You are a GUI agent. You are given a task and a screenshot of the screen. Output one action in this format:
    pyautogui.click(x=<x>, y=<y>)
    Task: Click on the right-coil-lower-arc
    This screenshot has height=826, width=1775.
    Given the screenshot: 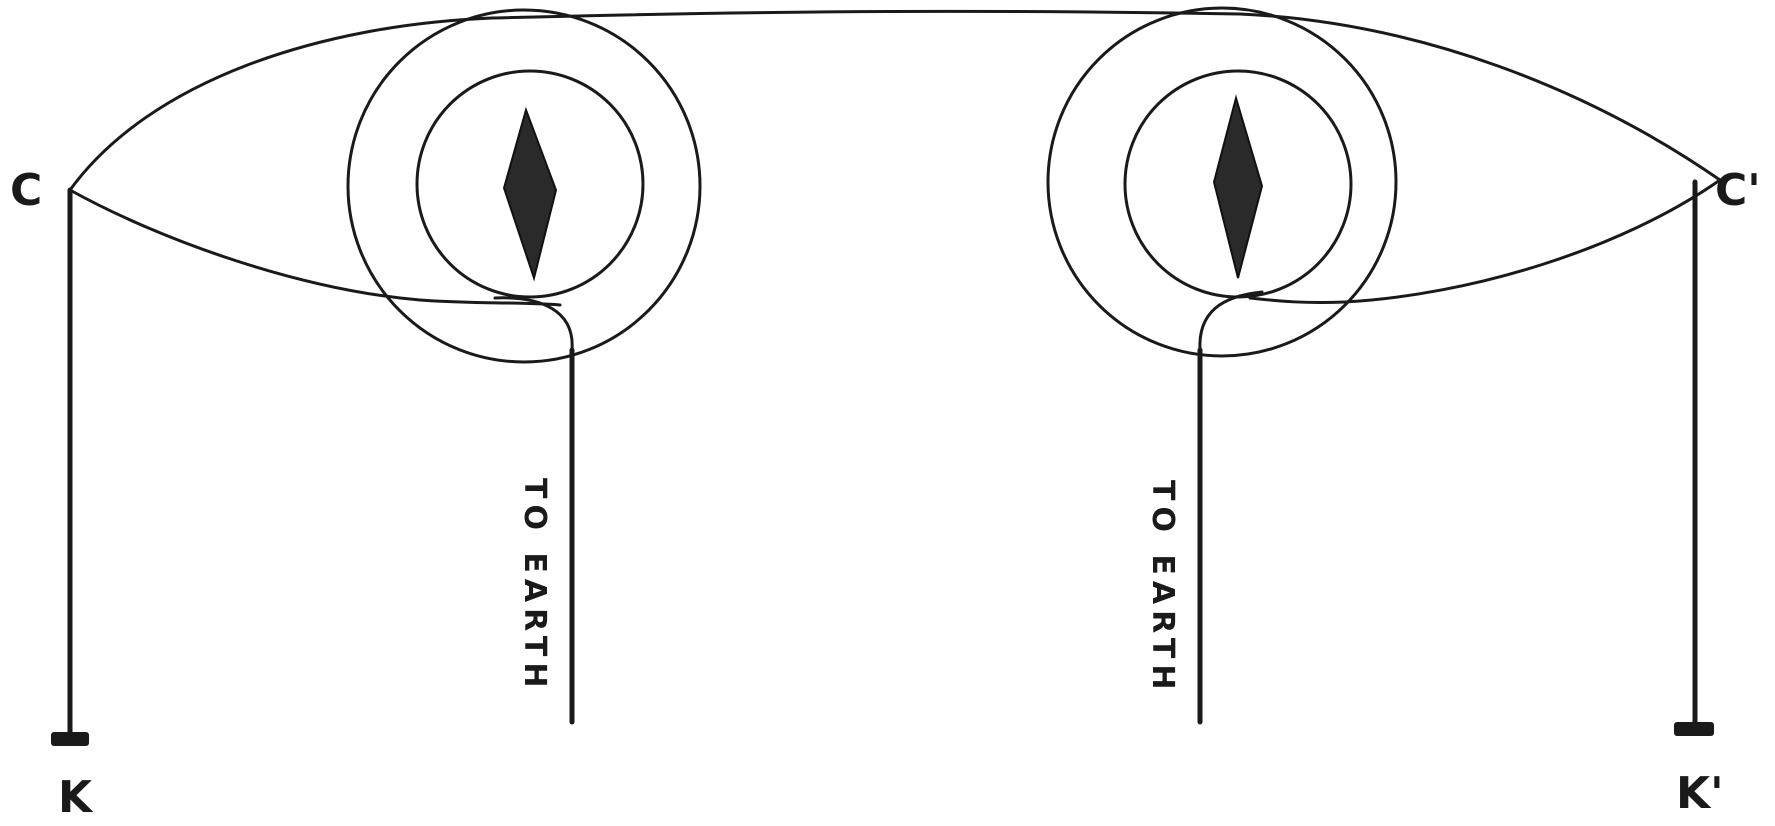 What is the action you would take?
    pyautogui.click(x=1485, y=241)
    